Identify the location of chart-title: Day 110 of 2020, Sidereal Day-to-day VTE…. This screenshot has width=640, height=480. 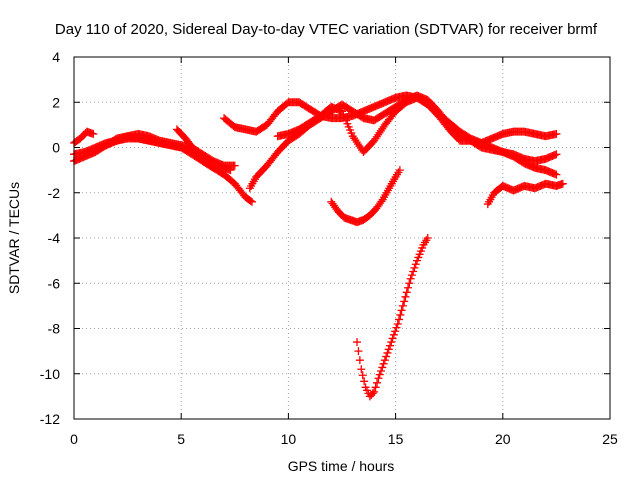
(326, 29).